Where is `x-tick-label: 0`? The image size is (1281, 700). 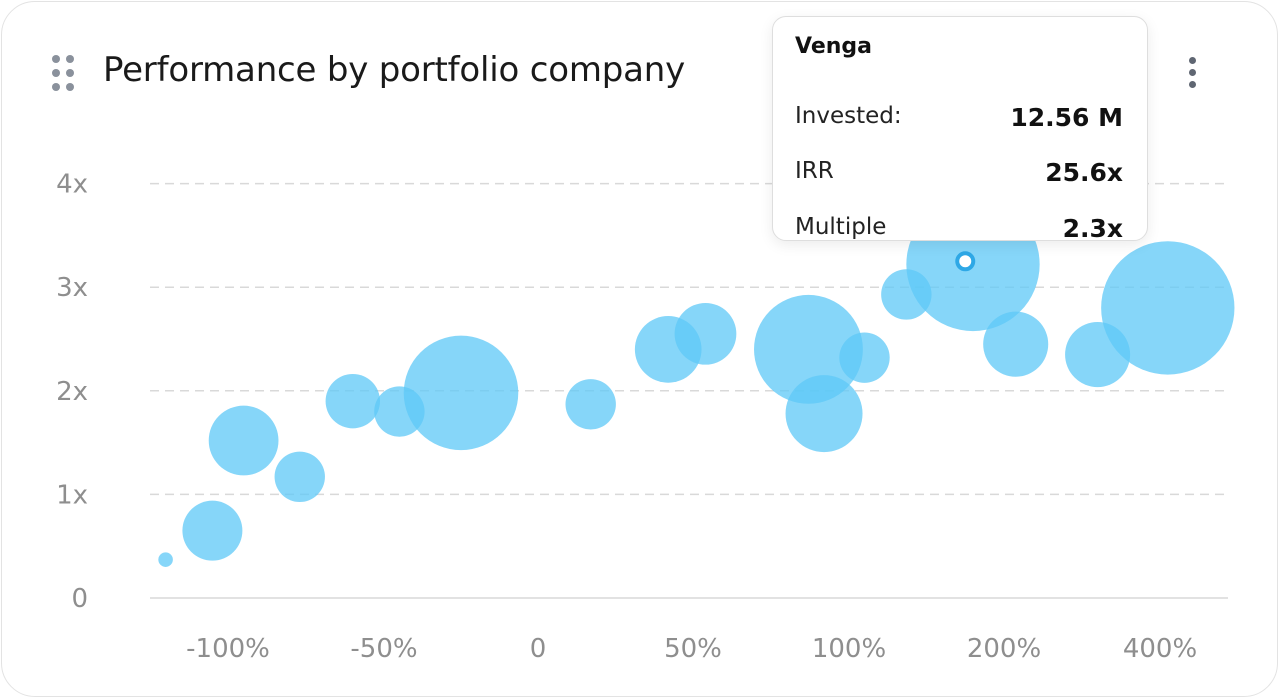
x-tick-label: 0 is located at coordinates (538, 649).